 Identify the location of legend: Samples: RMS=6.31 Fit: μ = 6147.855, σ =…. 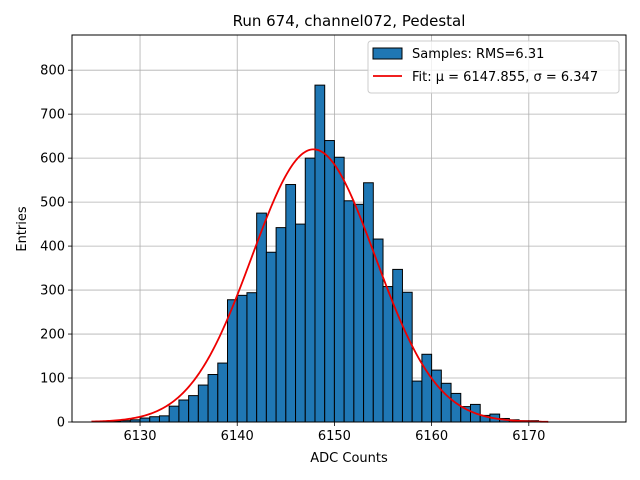
(493, 67).